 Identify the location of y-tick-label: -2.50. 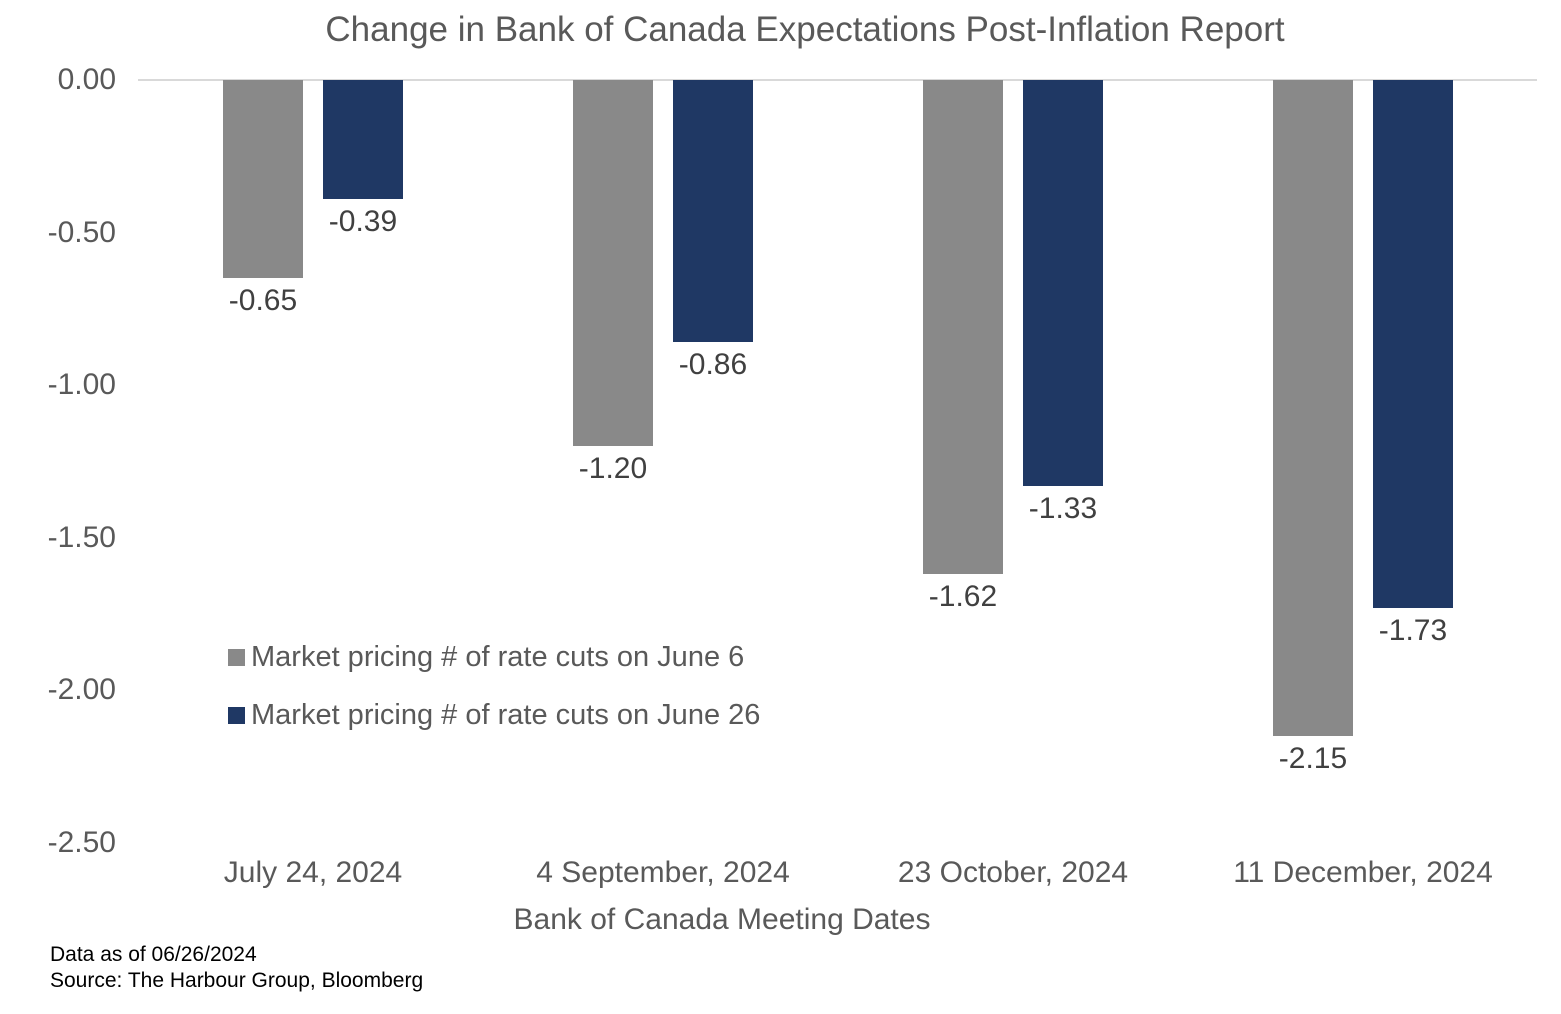
(81, 842).